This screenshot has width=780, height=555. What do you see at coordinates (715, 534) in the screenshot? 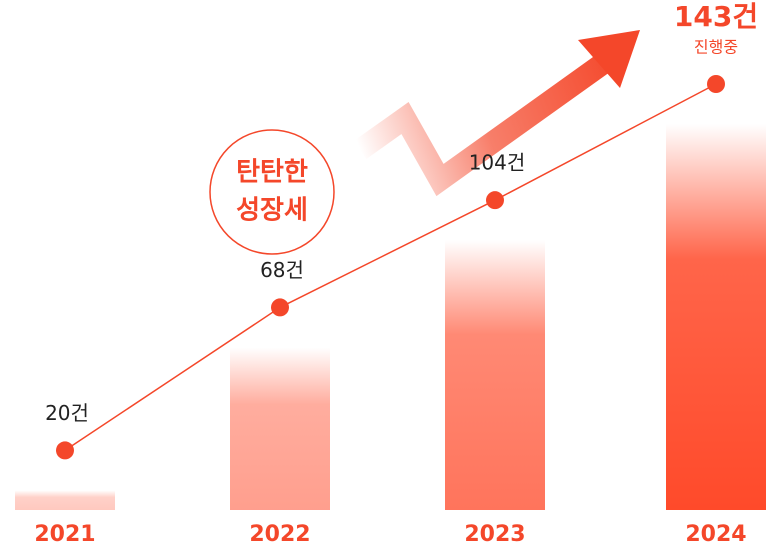
I see `x-tick-label: 2024` at bounding box center [715, 534].